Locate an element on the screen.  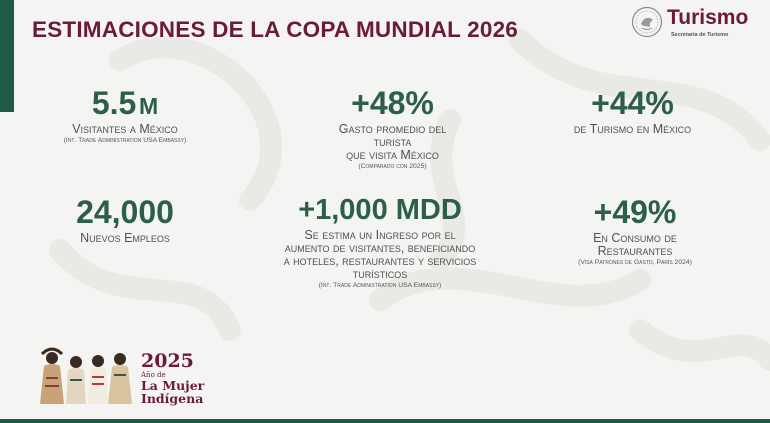
year-logo-line3: Indígena is located at coordinates (172, 398).